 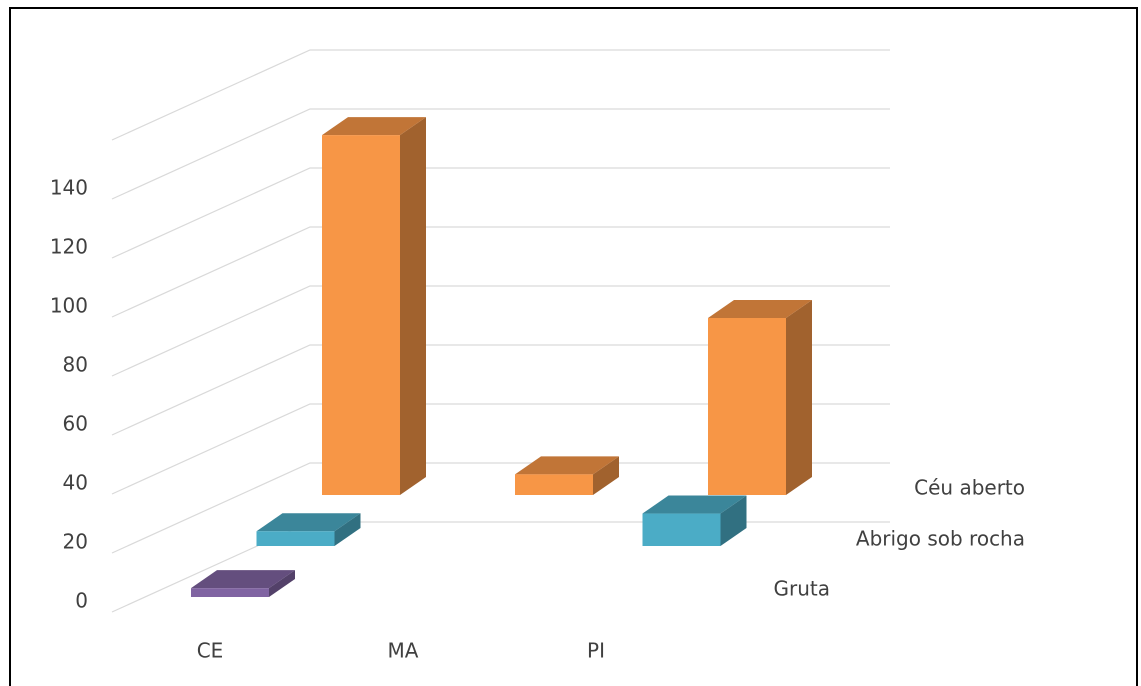 What do you see at coordinates (81, 601) in the screenshot?
I see `y-tick-label: 0` at bounding box center [81, 601].